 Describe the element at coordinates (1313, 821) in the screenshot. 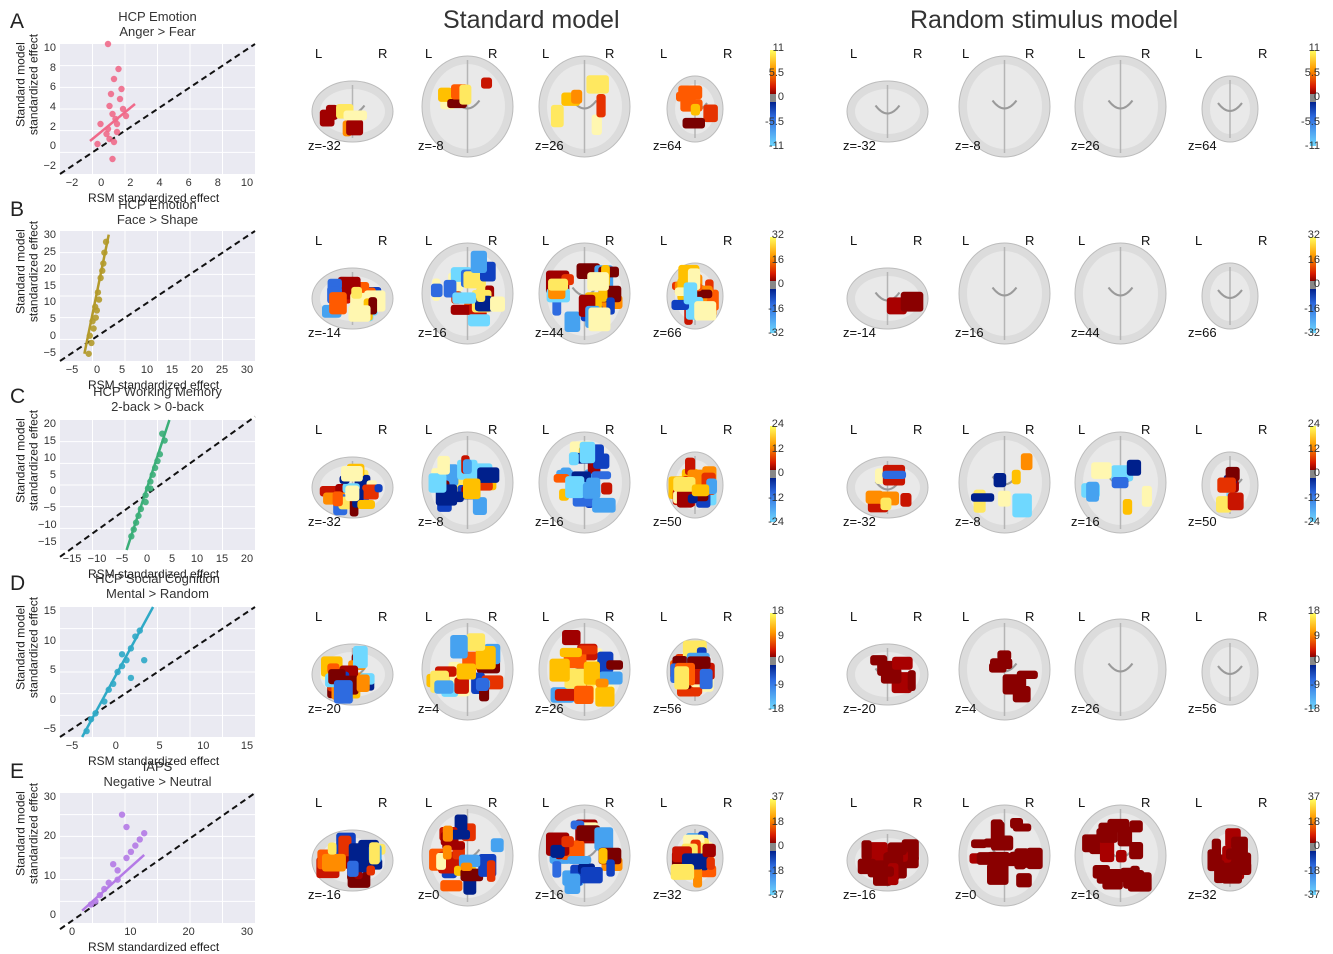

I see `colorbar-tick: 18` at that location.